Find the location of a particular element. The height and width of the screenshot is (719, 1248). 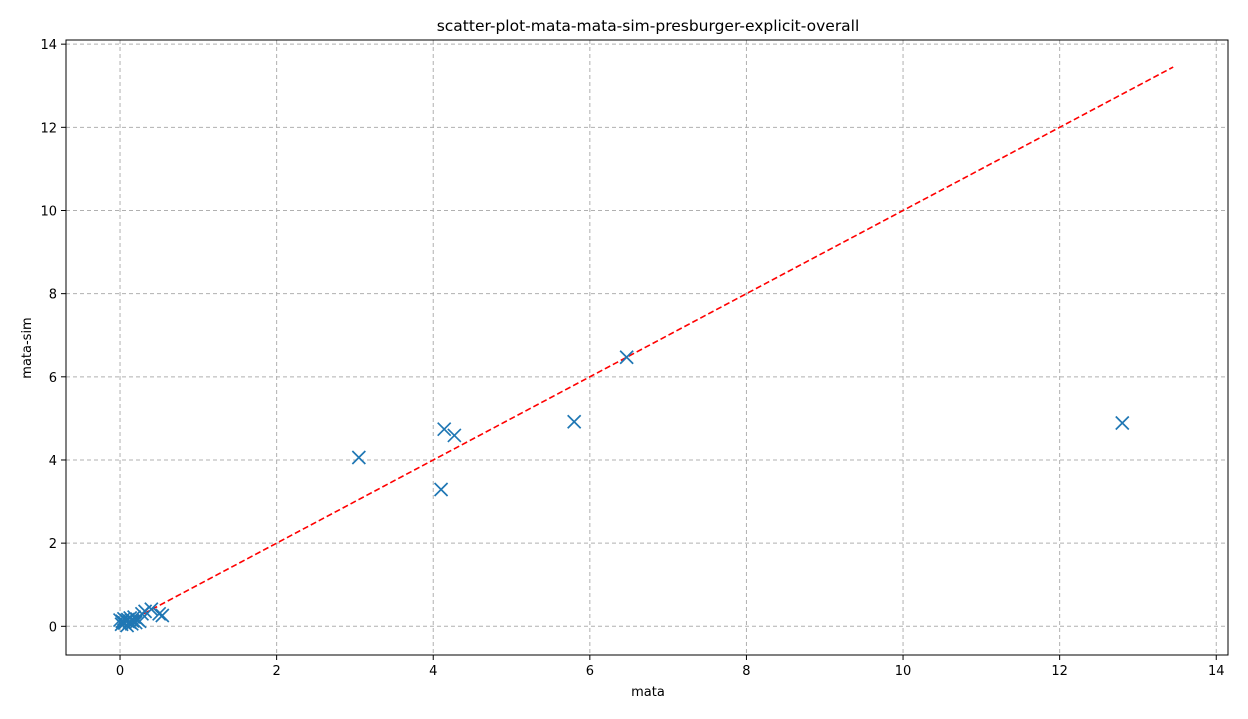

y-axis-label: mata-sim is located at coordinates (27, 347).